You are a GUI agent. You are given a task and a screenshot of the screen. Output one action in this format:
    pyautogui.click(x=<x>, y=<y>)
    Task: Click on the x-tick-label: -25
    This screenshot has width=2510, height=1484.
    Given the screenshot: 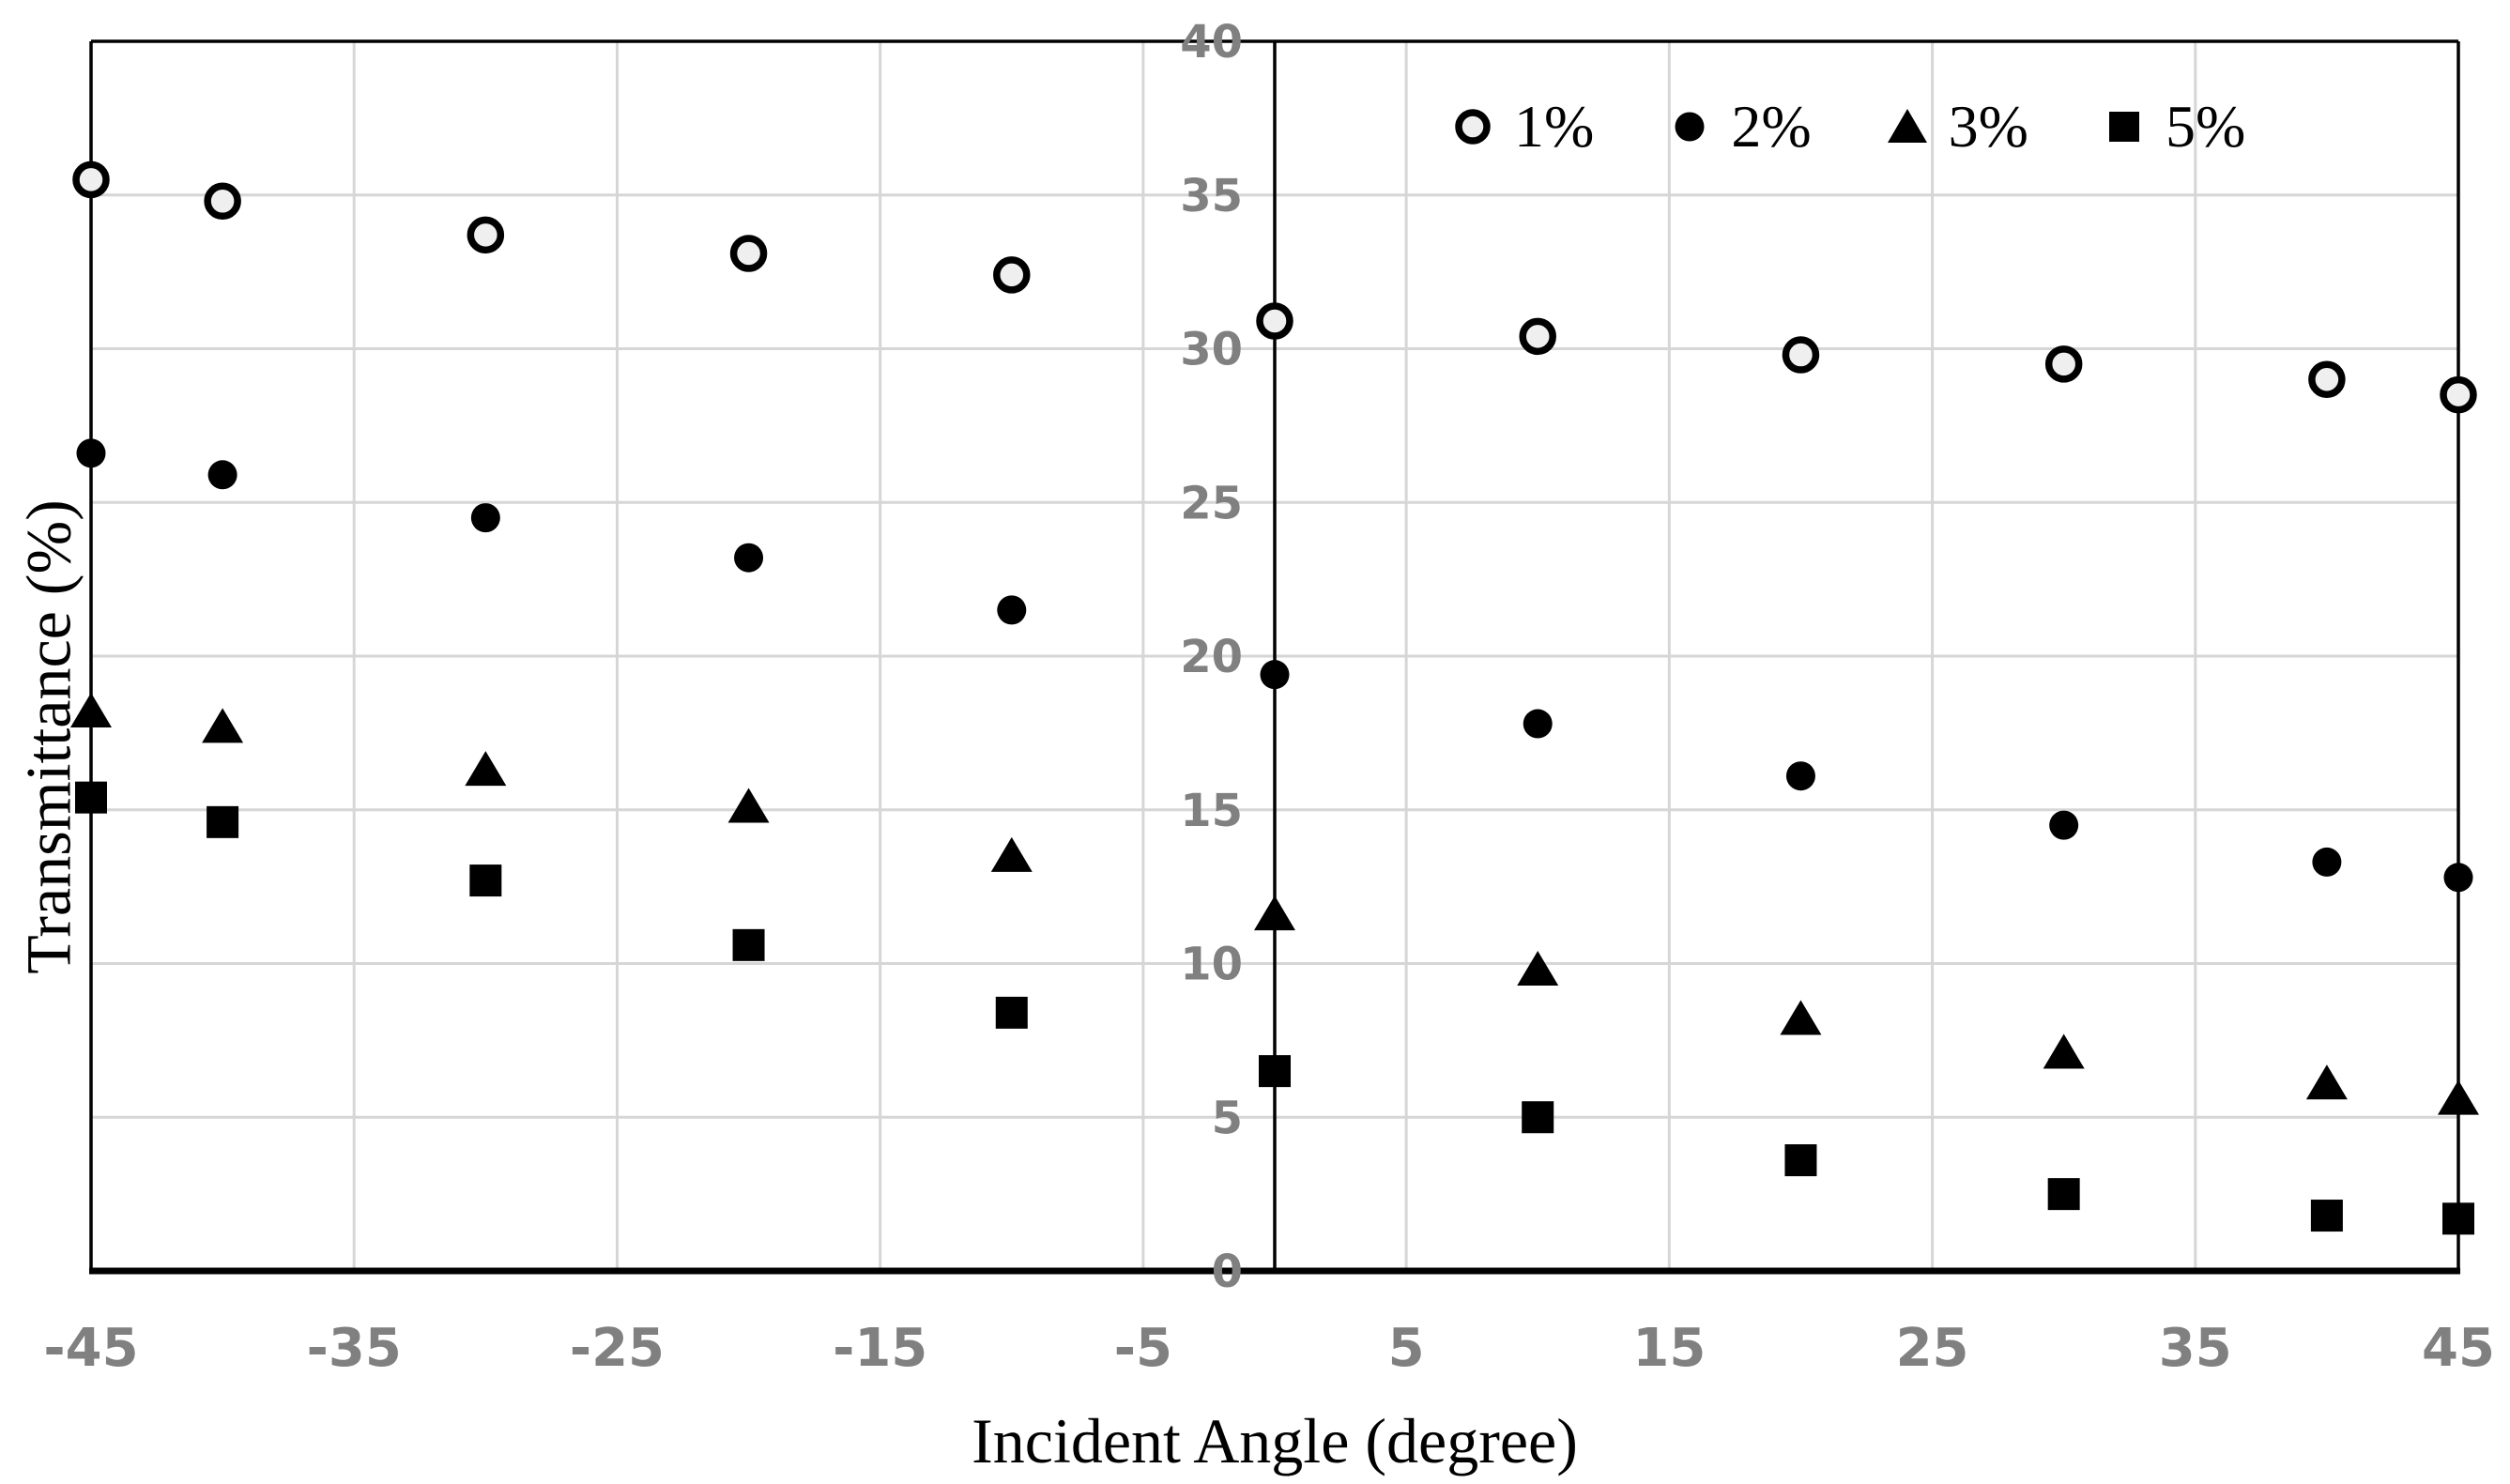 What is the action you would take?
    pyautogui.click(x=617, y=1348)
    